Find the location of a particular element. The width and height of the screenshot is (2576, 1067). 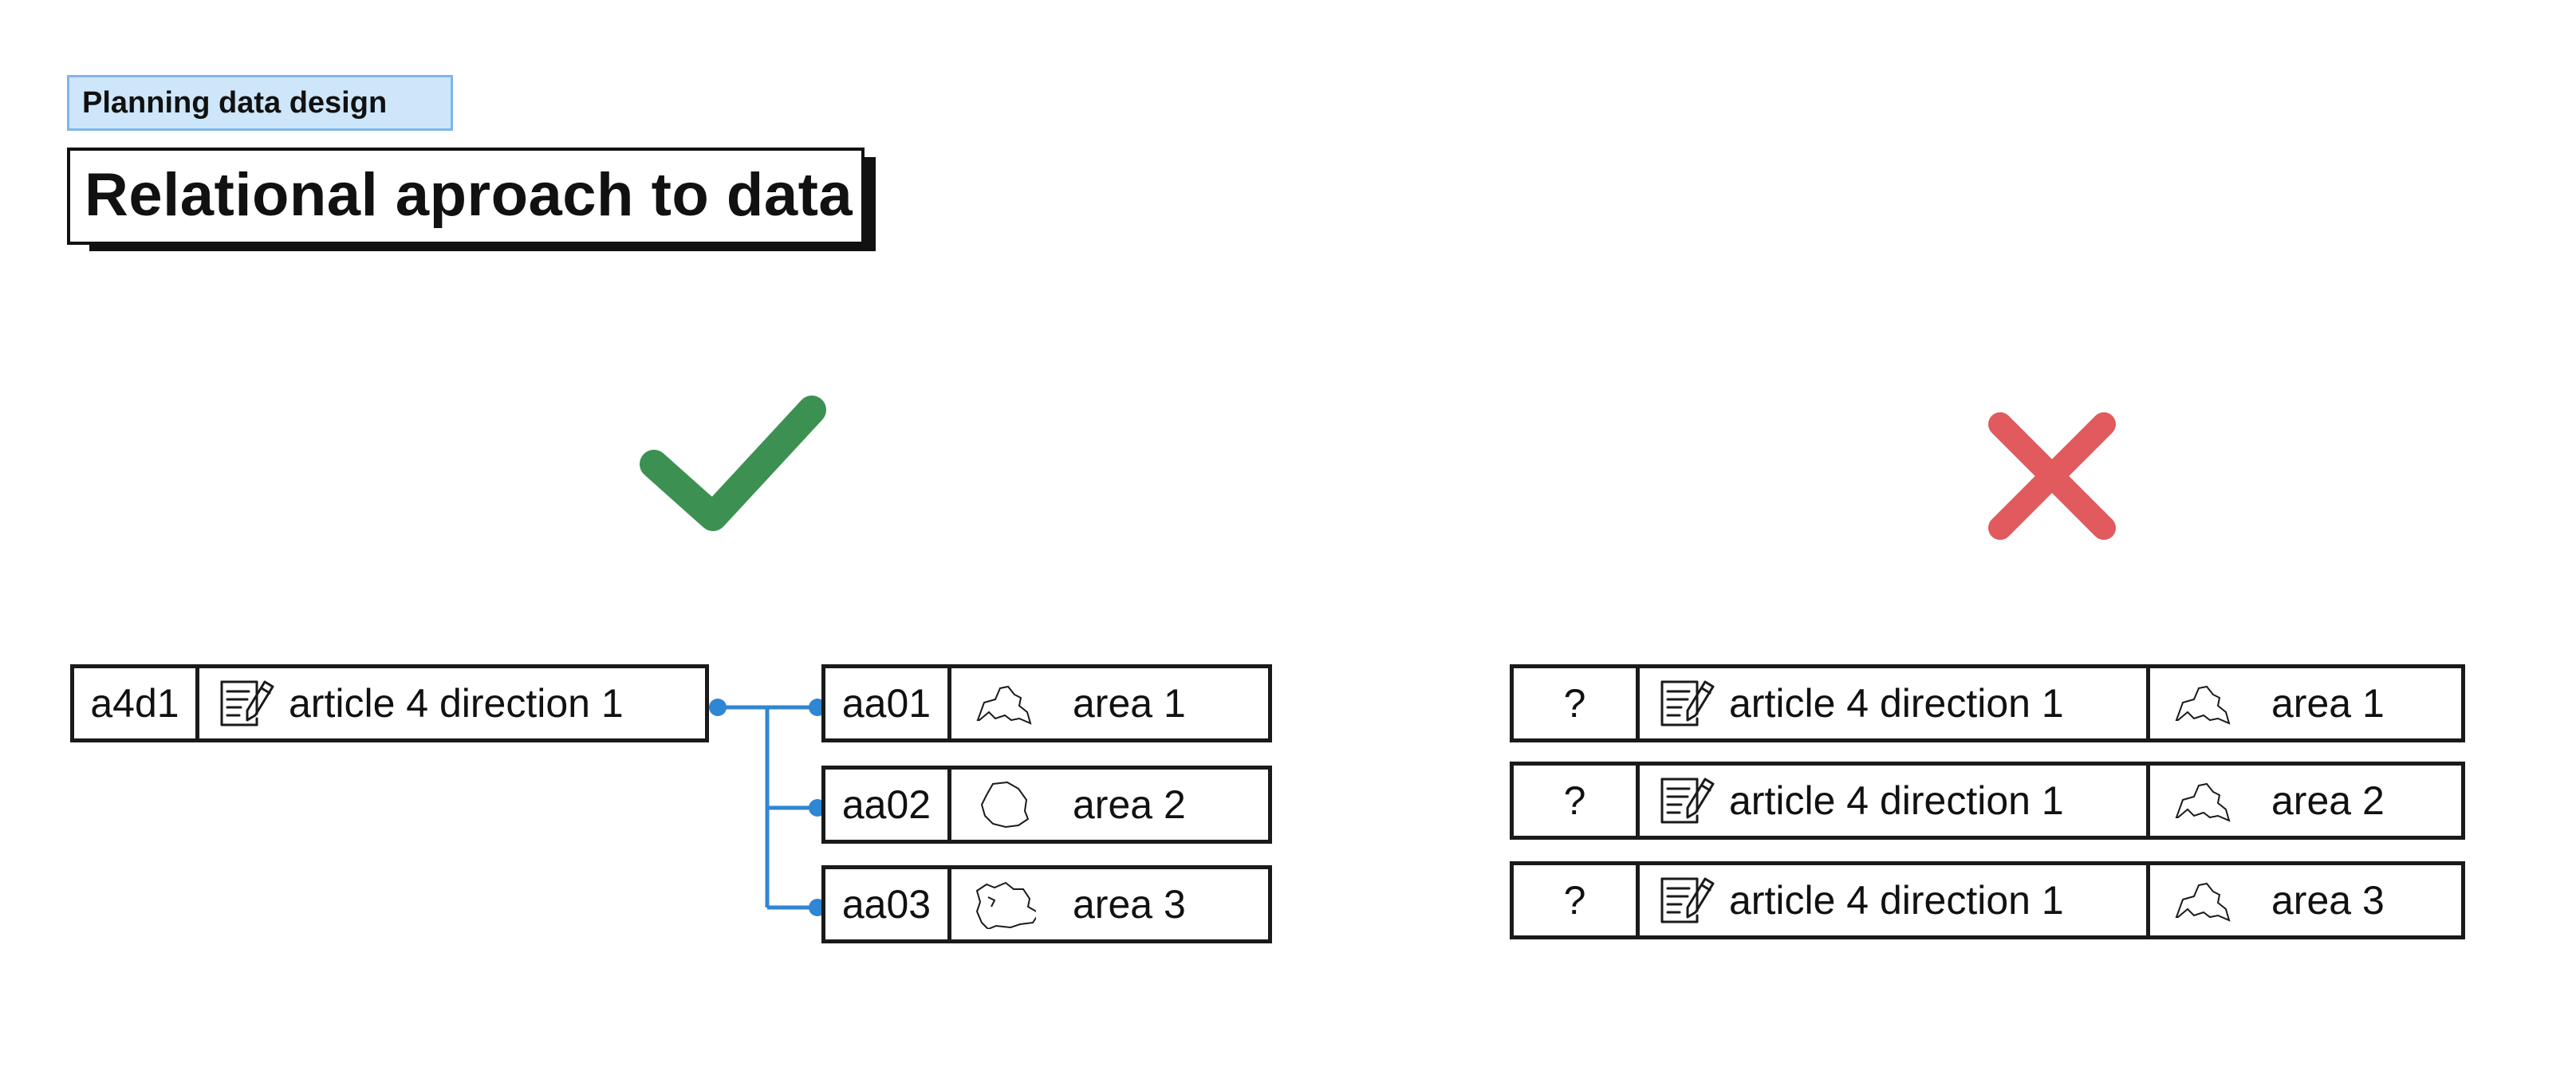

section-tag: Planning data design is located at coordinates (260, 103).